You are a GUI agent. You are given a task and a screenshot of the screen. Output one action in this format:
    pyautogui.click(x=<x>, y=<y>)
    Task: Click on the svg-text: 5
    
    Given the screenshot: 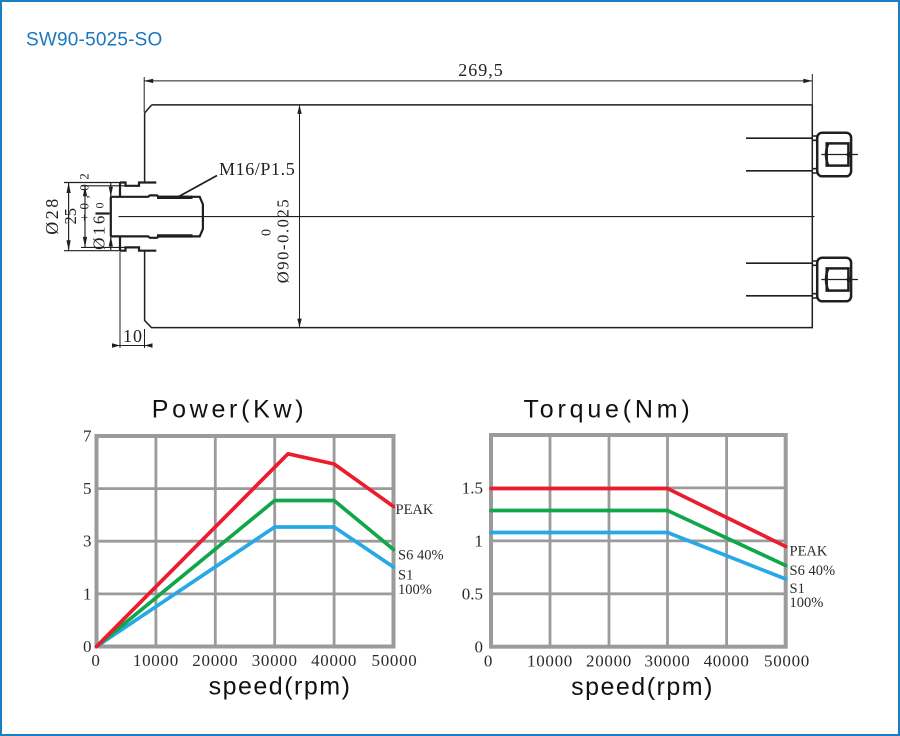 What is the action you would take?
    pyautogui.click(x=87, y=488)
    